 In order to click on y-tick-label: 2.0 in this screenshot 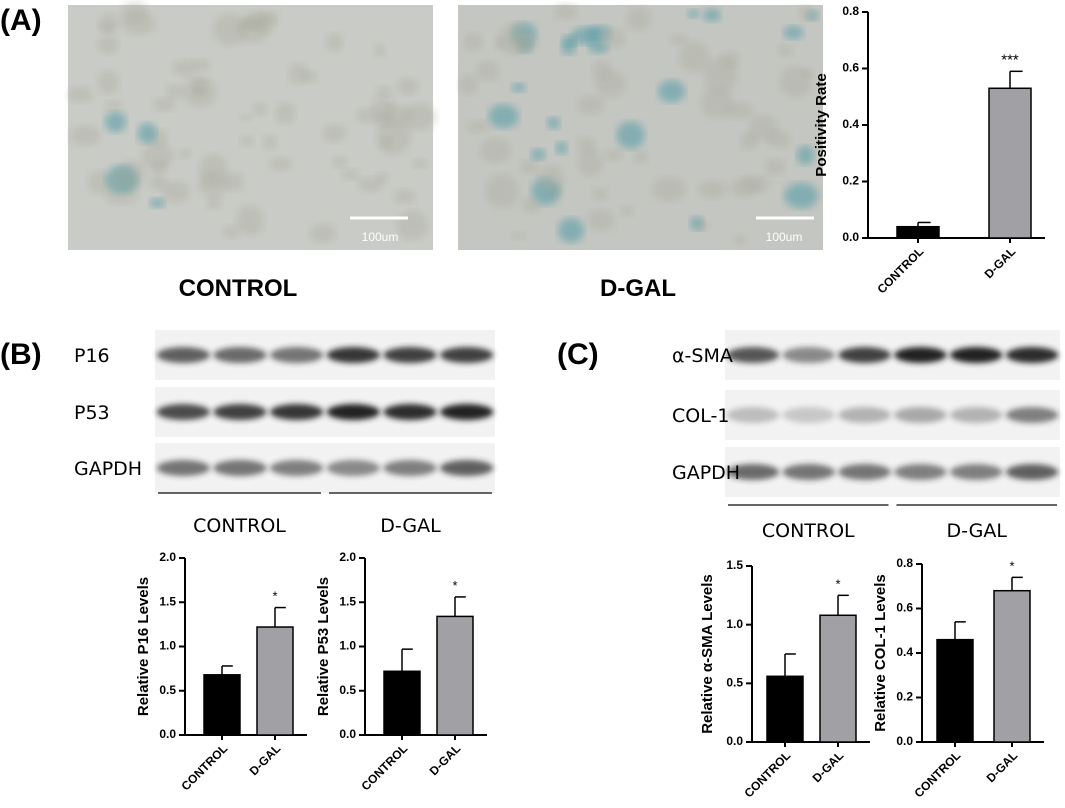, I will do `click(347, 557)`.